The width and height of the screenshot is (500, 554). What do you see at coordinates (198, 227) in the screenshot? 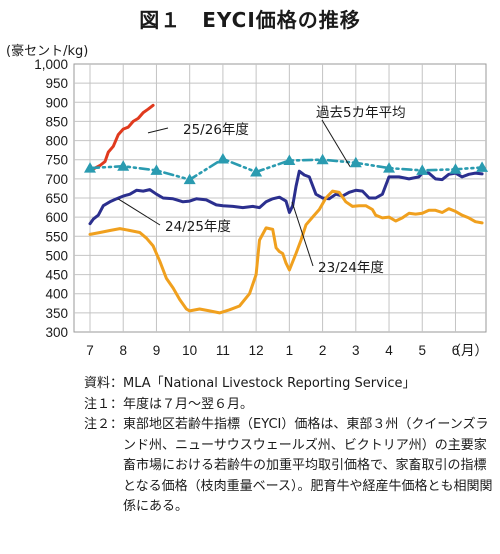
I see `series-label: 24/25年度` at bounding box center [198, 227].